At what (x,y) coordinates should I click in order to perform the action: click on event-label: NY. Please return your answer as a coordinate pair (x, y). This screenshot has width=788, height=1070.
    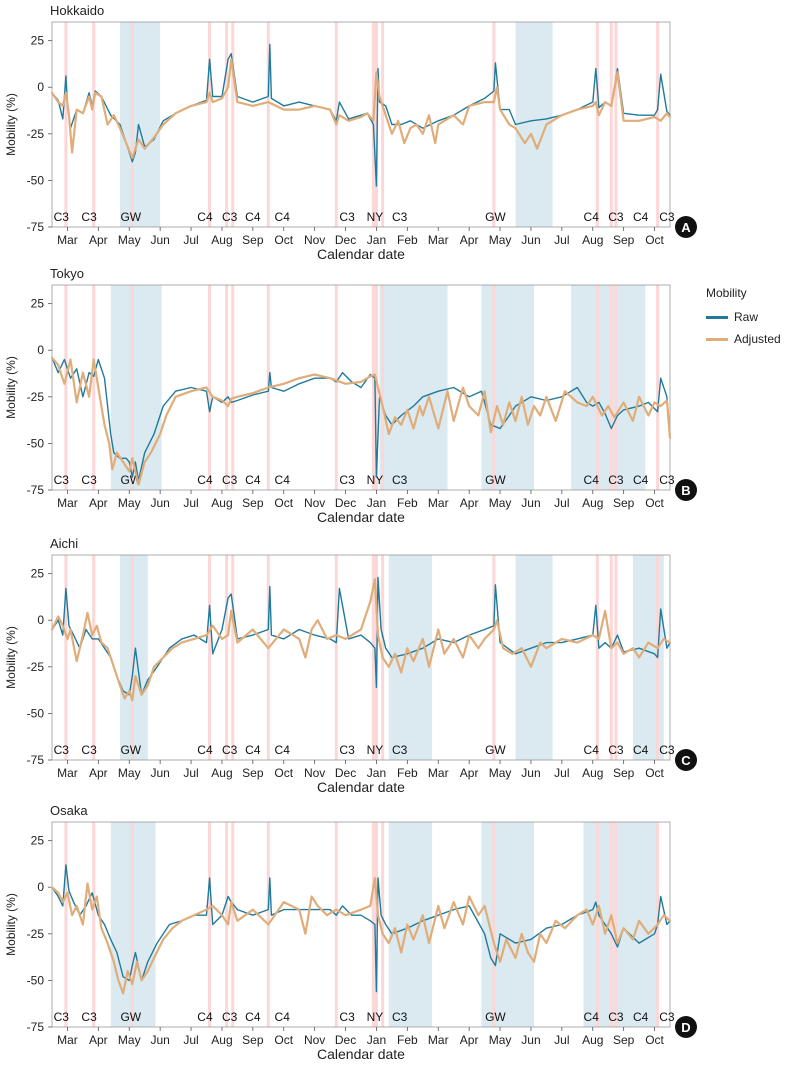
    Looking at the image, I should click on (375, 1017).